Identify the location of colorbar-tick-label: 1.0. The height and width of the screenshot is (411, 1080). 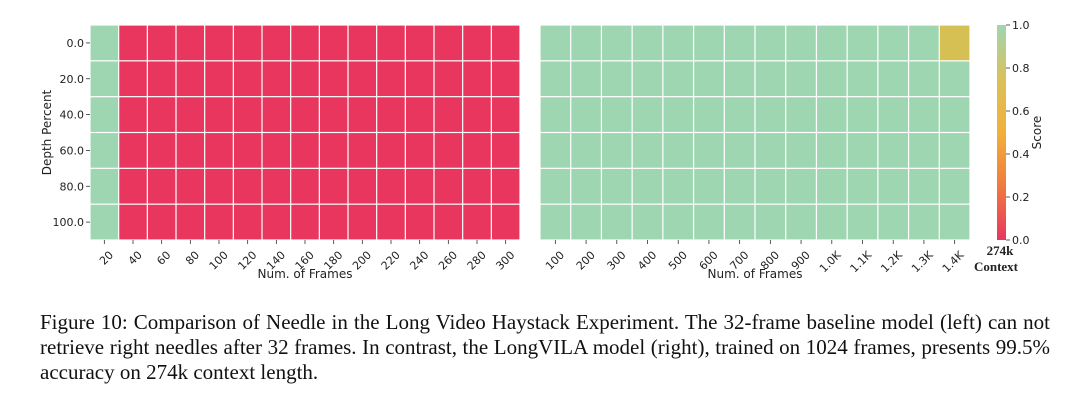
(1021, 25).